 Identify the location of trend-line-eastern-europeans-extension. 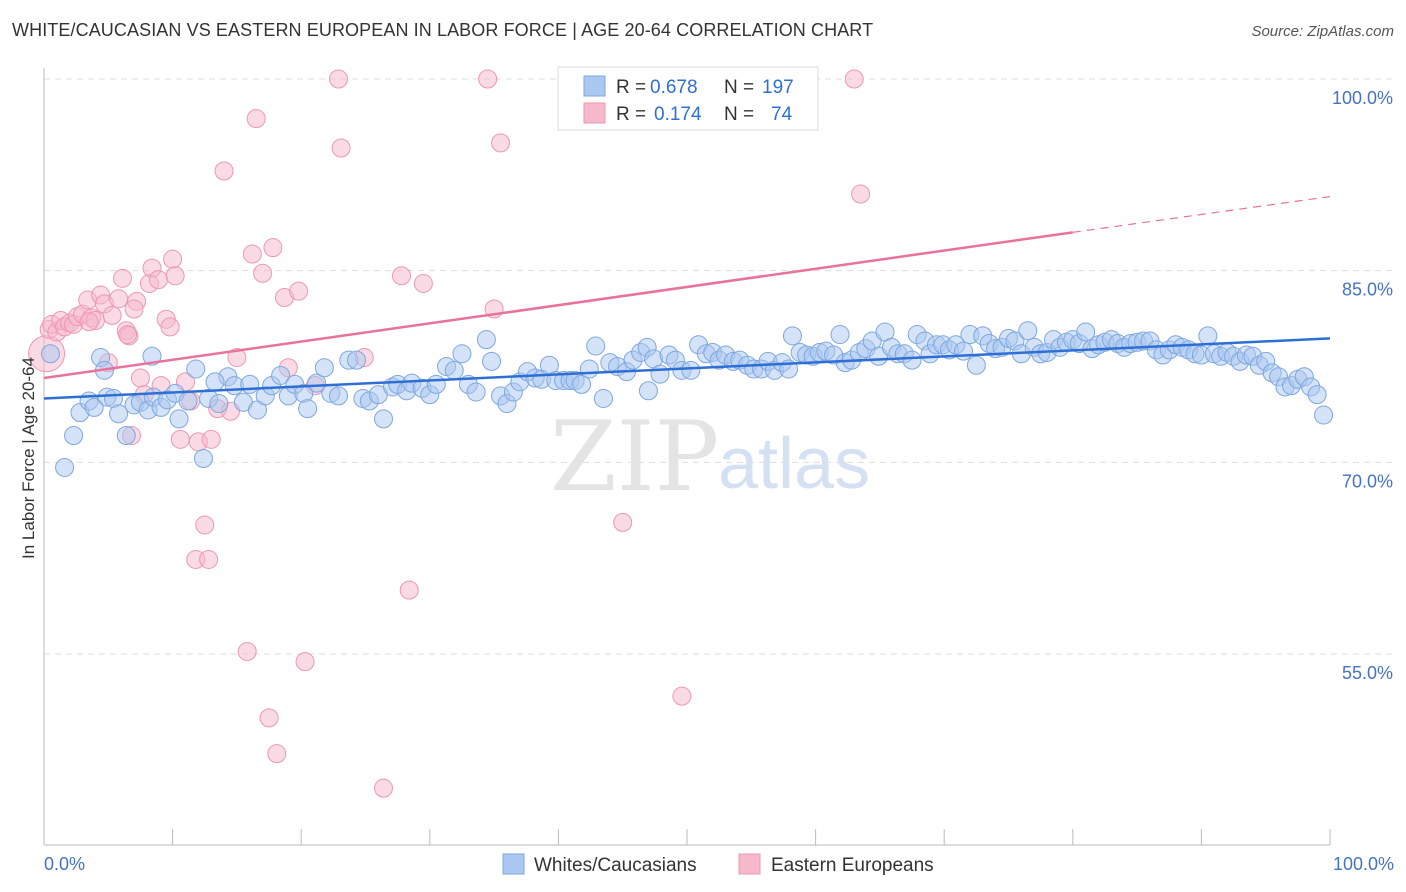
(1201, 214).